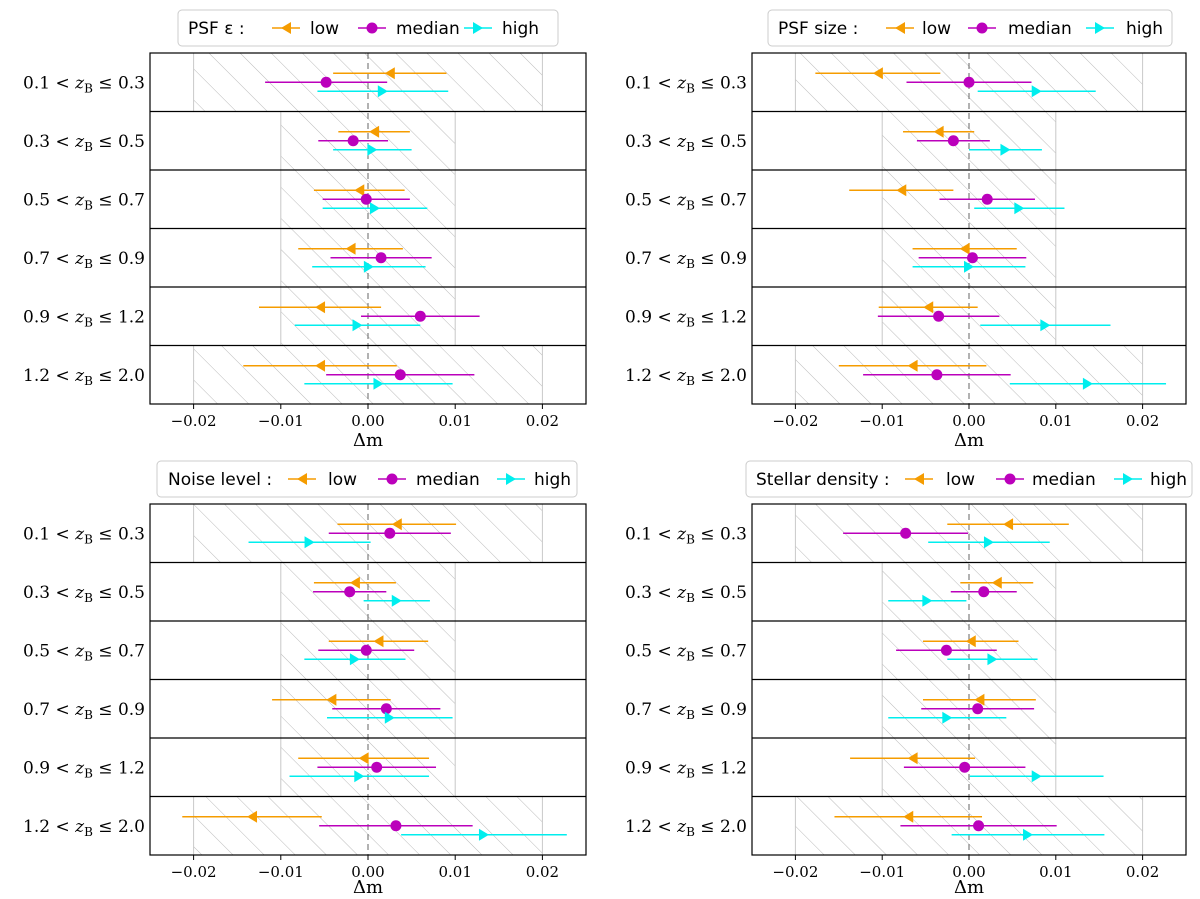 The height and width of the screenshot is (899, 1200). What do you see at coordinates (84, 711) in the screenshot?
I see `row-label: 0.7 < zB ≤ 0.9` at bounding box center [84, 711].